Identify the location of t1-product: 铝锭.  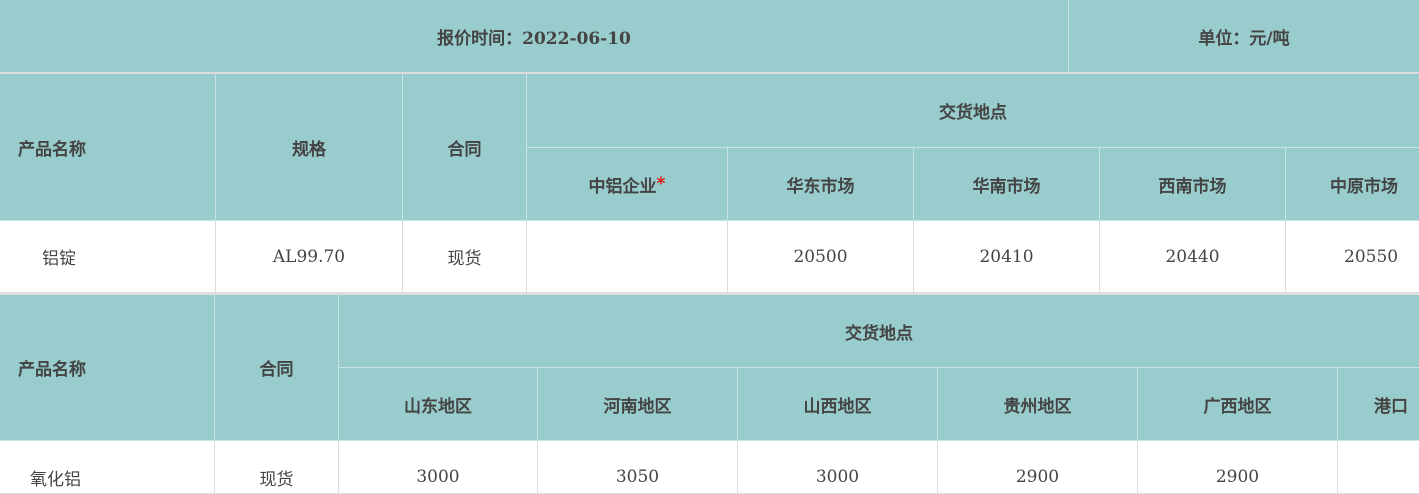
(108, 257).